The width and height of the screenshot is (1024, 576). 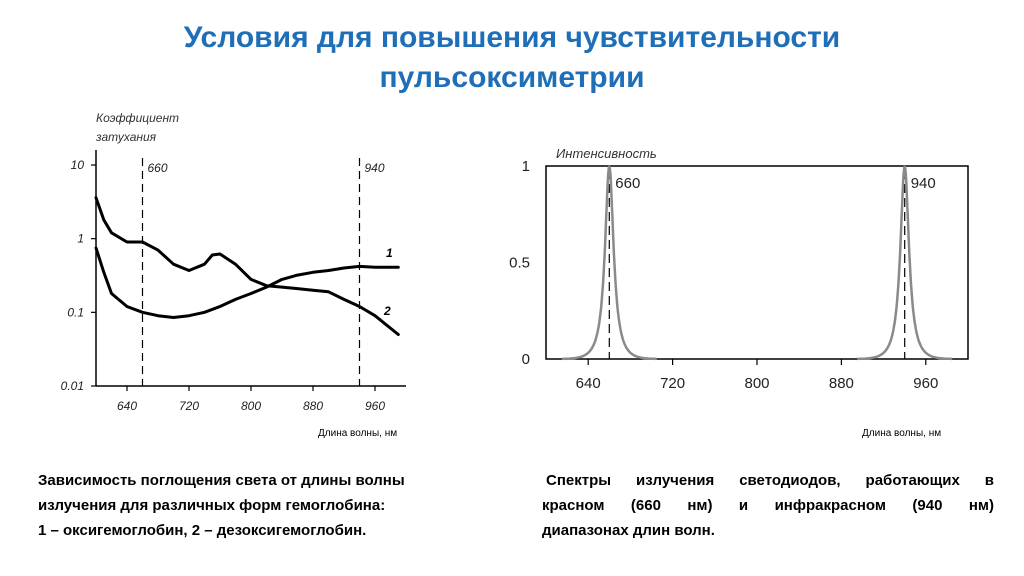 What do you see at coordinates (75, 312) in the screenshot?
I see `left-ytick-label: 0.1` at bounding box center [75, 312].